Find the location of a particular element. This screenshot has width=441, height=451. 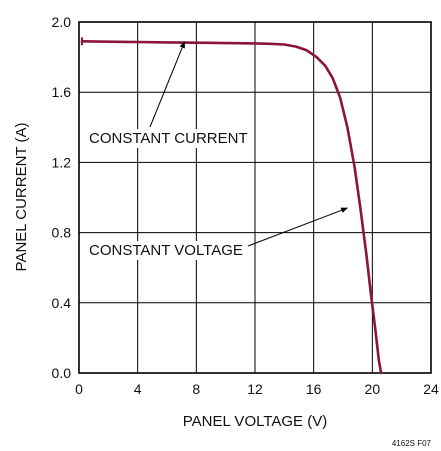

x-tick-label: 24 is located at coordinates (431, 389).